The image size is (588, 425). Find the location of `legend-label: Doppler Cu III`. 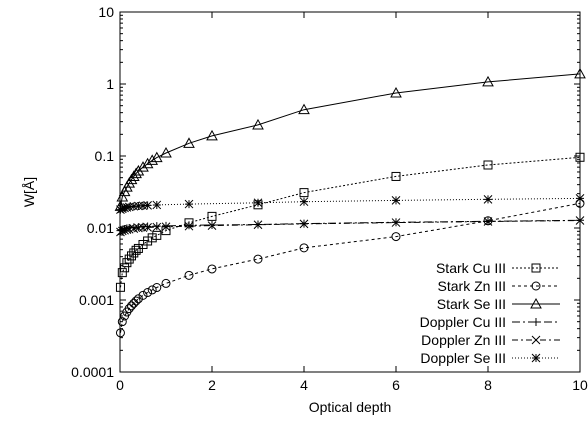

legend-label: Doppler Cu III is located at coordinates (463, 322).